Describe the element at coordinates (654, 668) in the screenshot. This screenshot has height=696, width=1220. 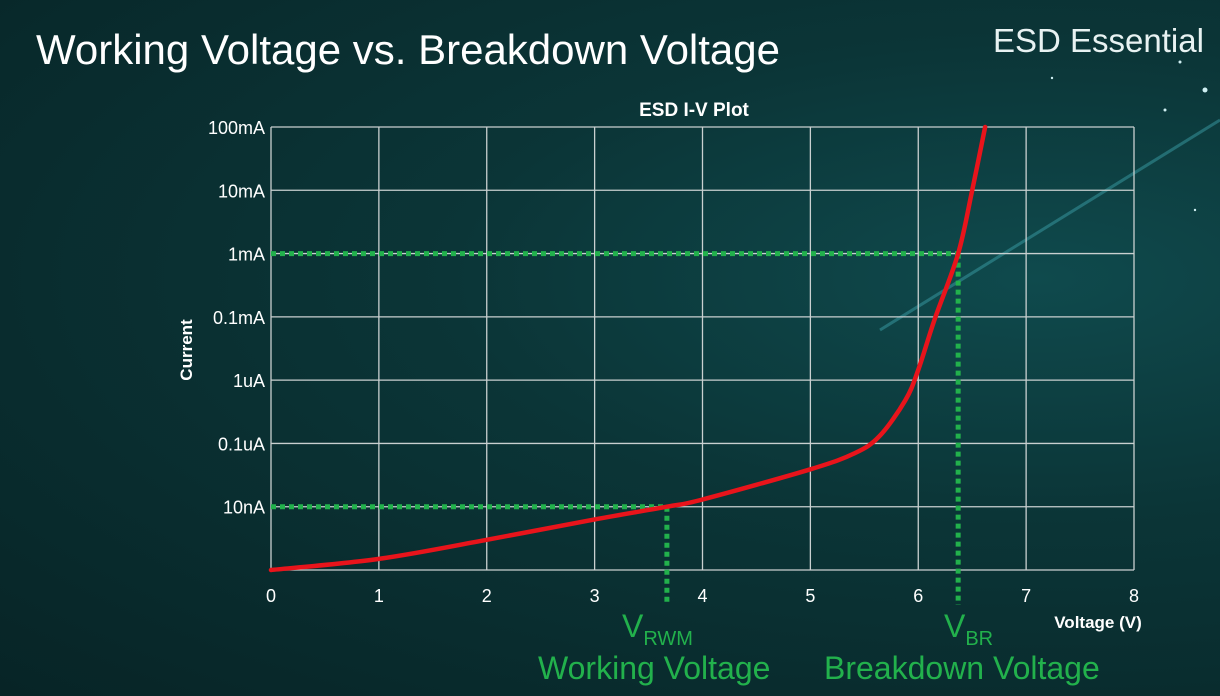
I see `vrwm-label: Working Voltage` at that location.